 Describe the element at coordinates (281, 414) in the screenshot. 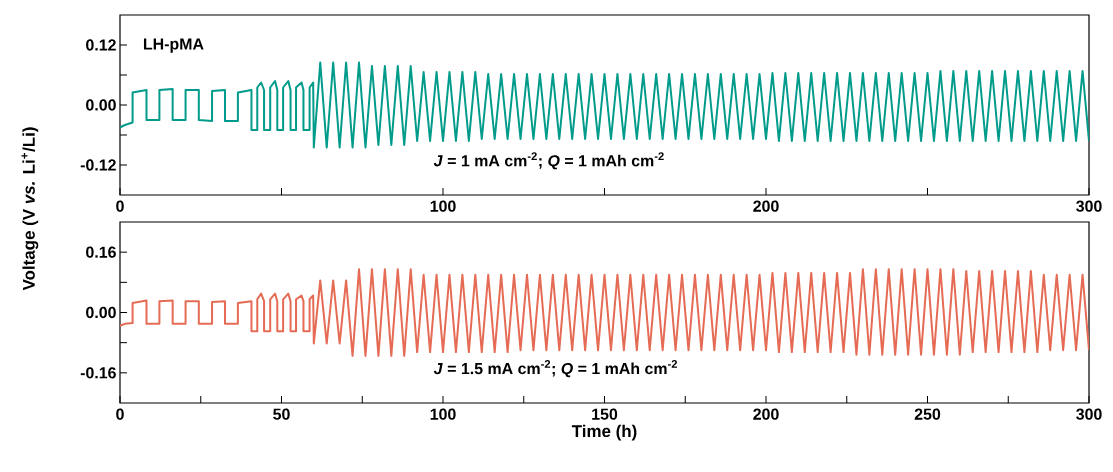

I see `x-tick-label: 50` at that location.